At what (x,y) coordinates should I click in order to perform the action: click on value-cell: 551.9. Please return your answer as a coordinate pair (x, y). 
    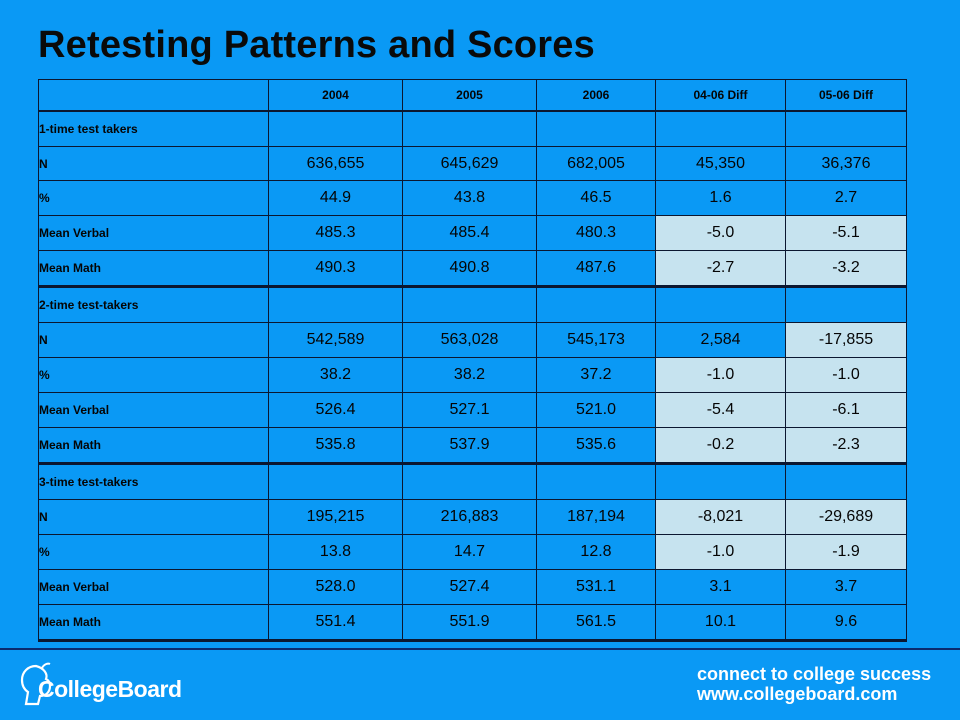
    Looking at the image, I should click on (469, 623).